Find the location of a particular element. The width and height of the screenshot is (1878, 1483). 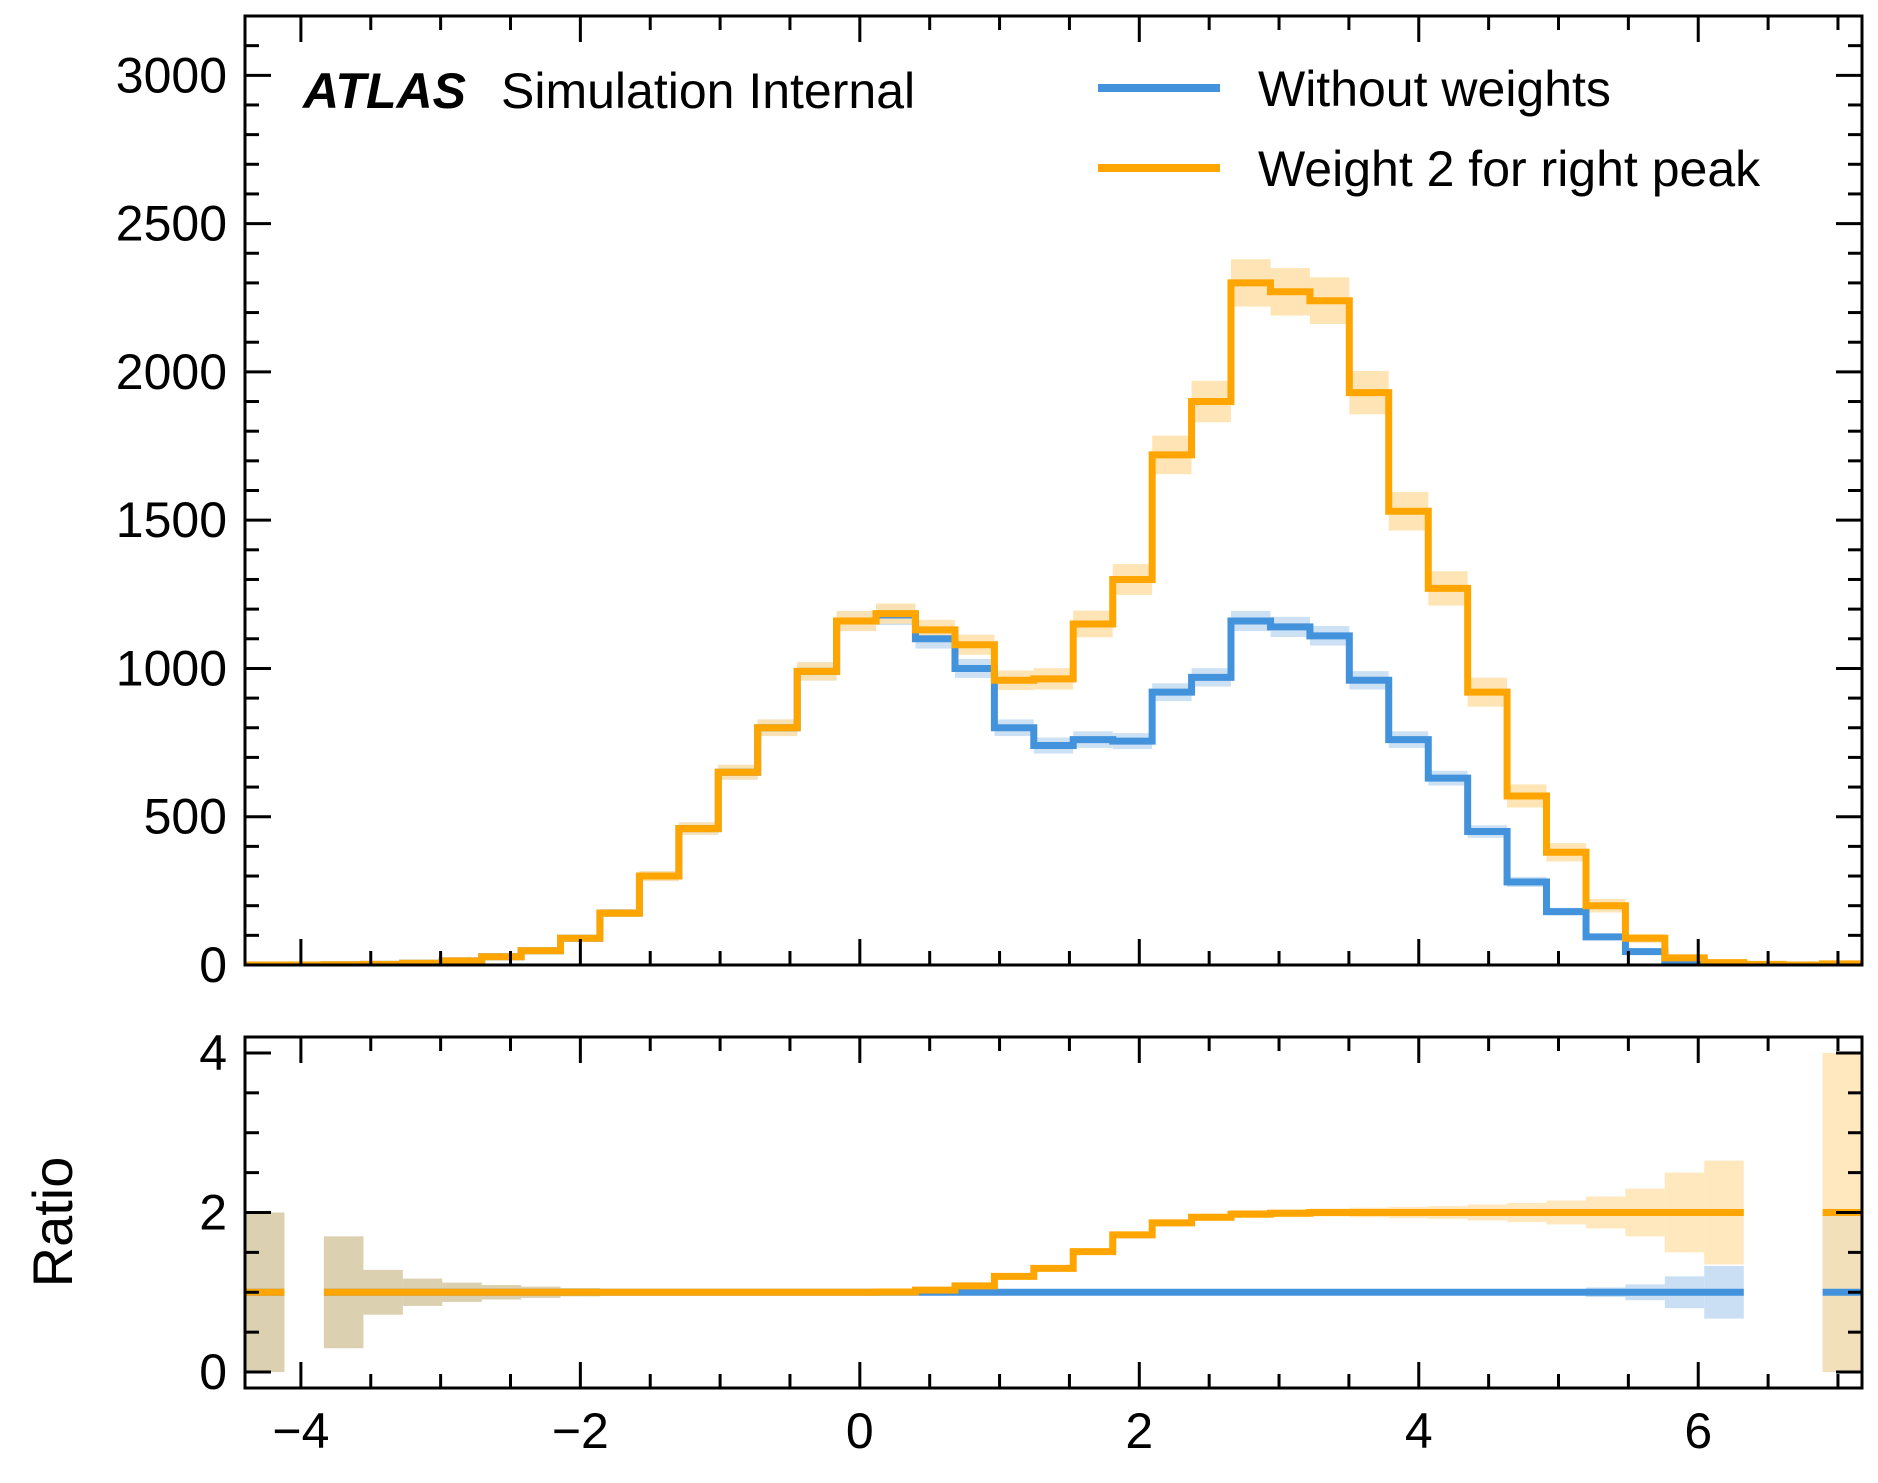

ratio-y-tick-label: 4 is located at coordinates (213, 1053).